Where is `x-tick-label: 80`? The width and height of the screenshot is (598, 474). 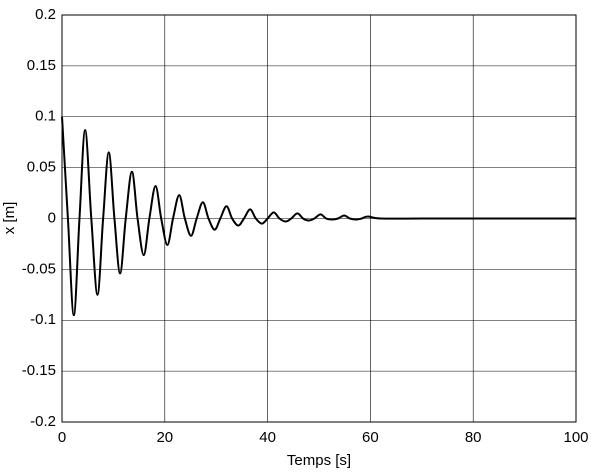 x-tick-label: 80 is located at coordinates (473, 437).